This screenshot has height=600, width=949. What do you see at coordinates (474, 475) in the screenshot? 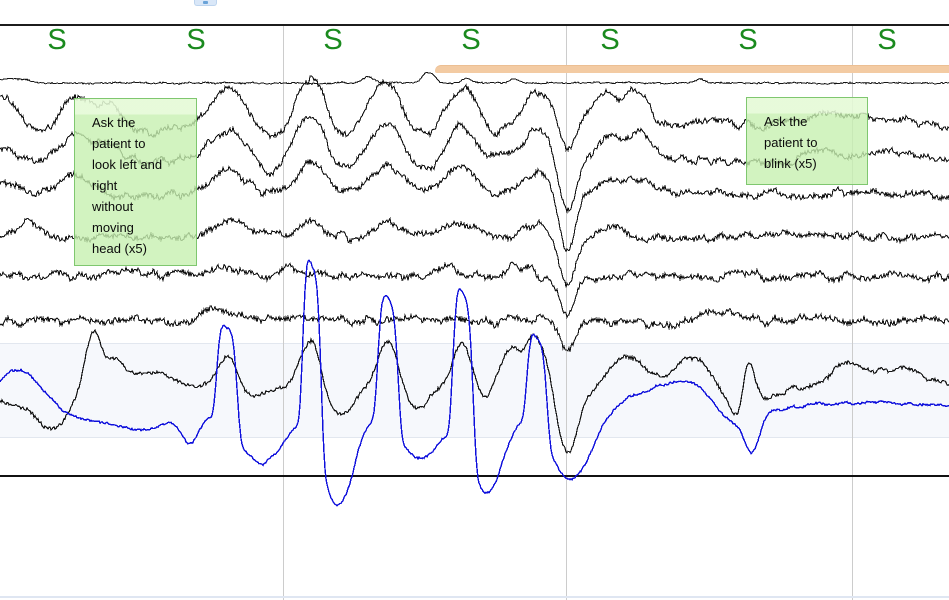
I see `timeline-bottom-line` at bounding box center [474, 475].